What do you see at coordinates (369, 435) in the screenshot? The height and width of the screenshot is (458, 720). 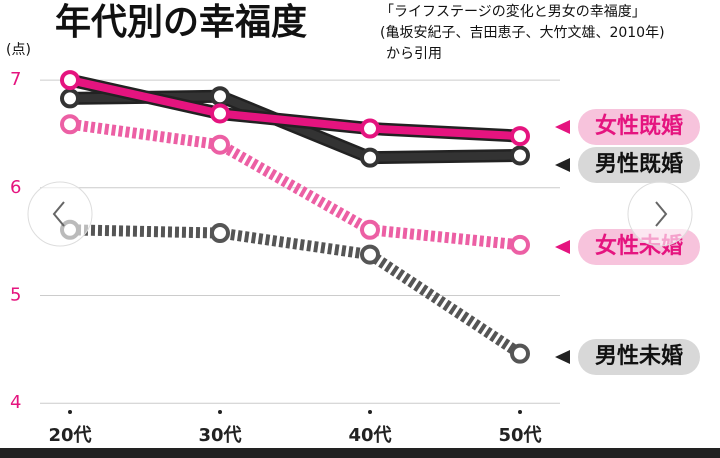 I see `x-tick-label: 40代` at bounding box center [369, 435].